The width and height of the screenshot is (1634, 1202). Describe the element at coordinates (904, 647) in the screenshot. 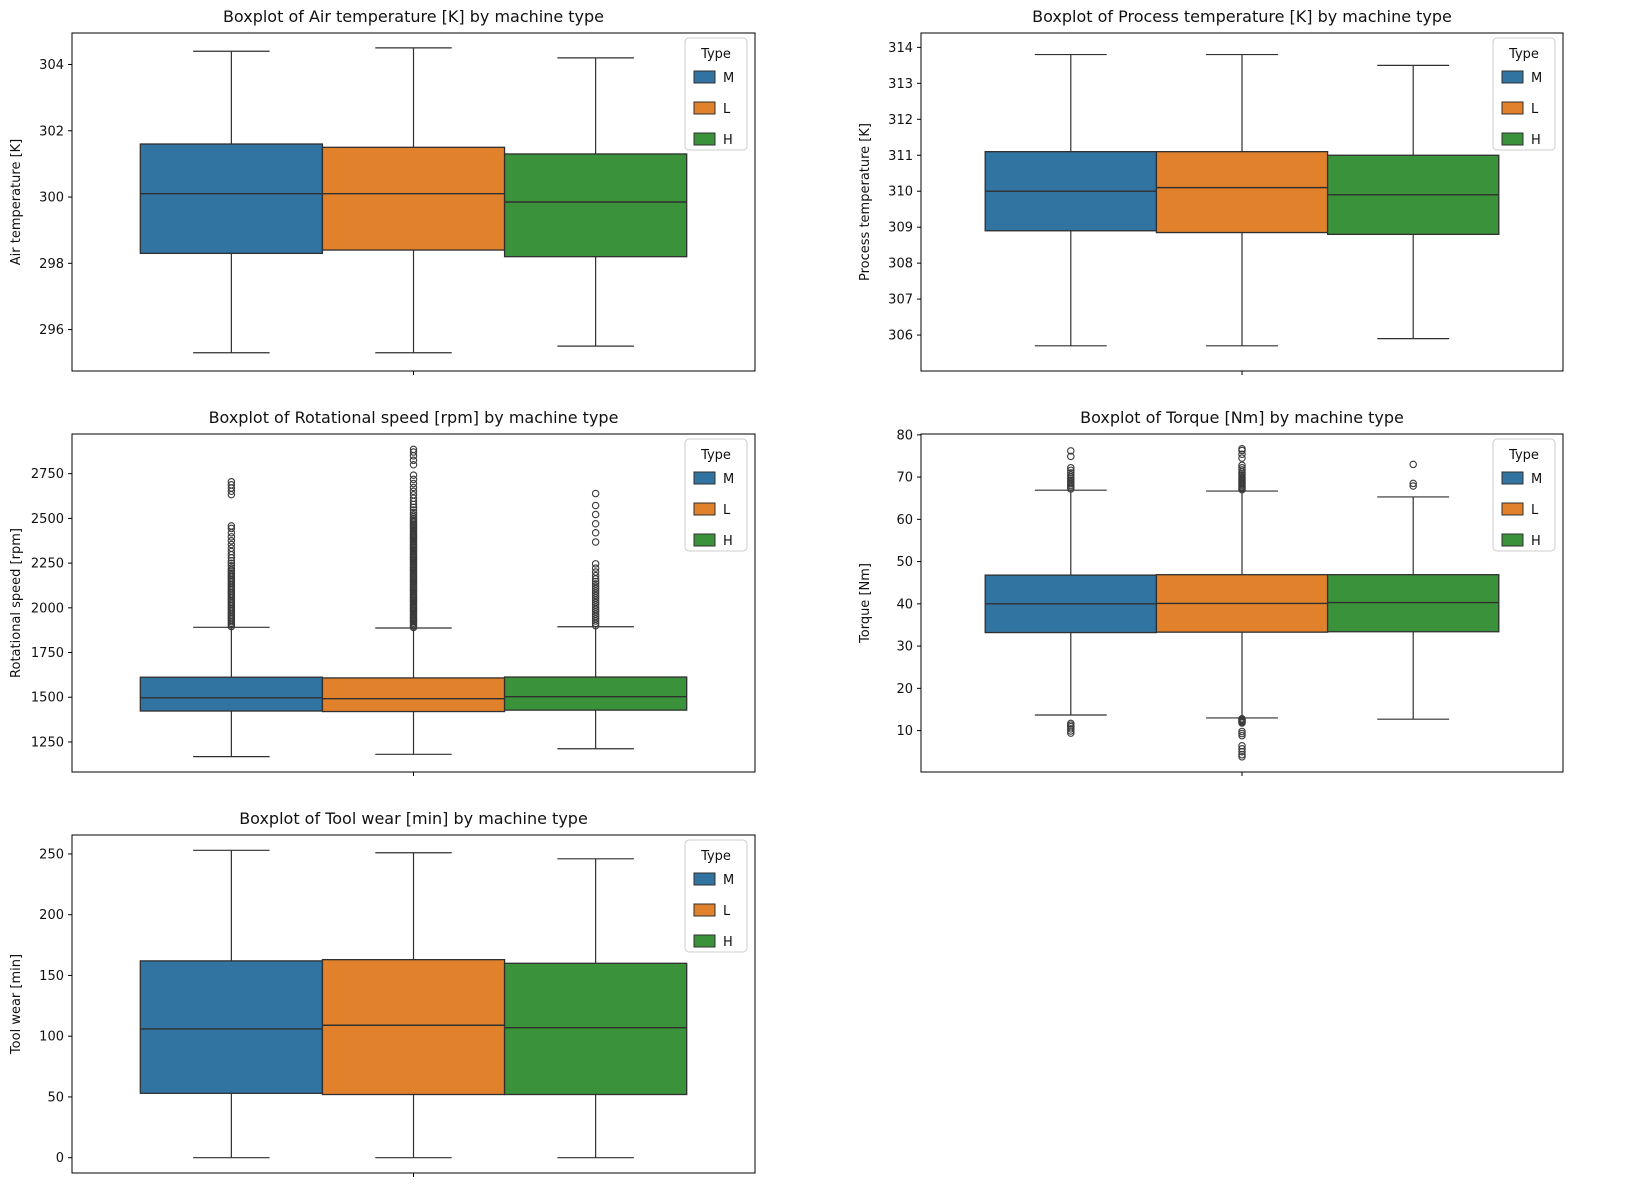

I see `y-tick-label: 30` at that location.